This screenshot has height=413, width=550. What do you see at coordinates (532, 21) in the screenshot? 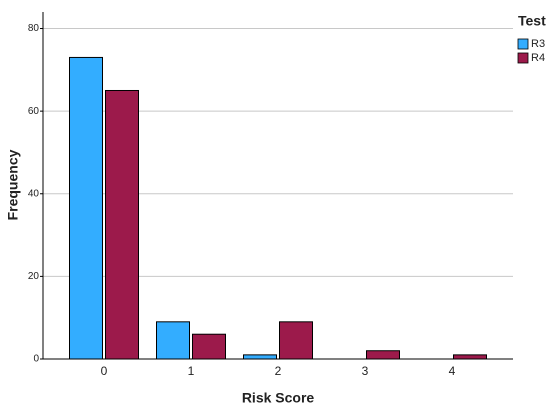
I see `legend-title: Test` at bounding box center [532, 21].